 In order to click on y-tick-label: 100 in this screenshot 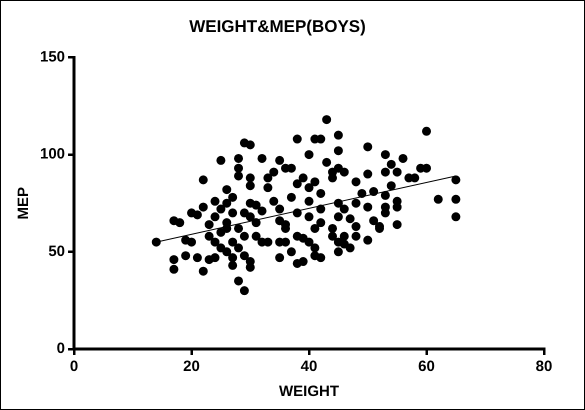, I will do `click(53, 154)`.